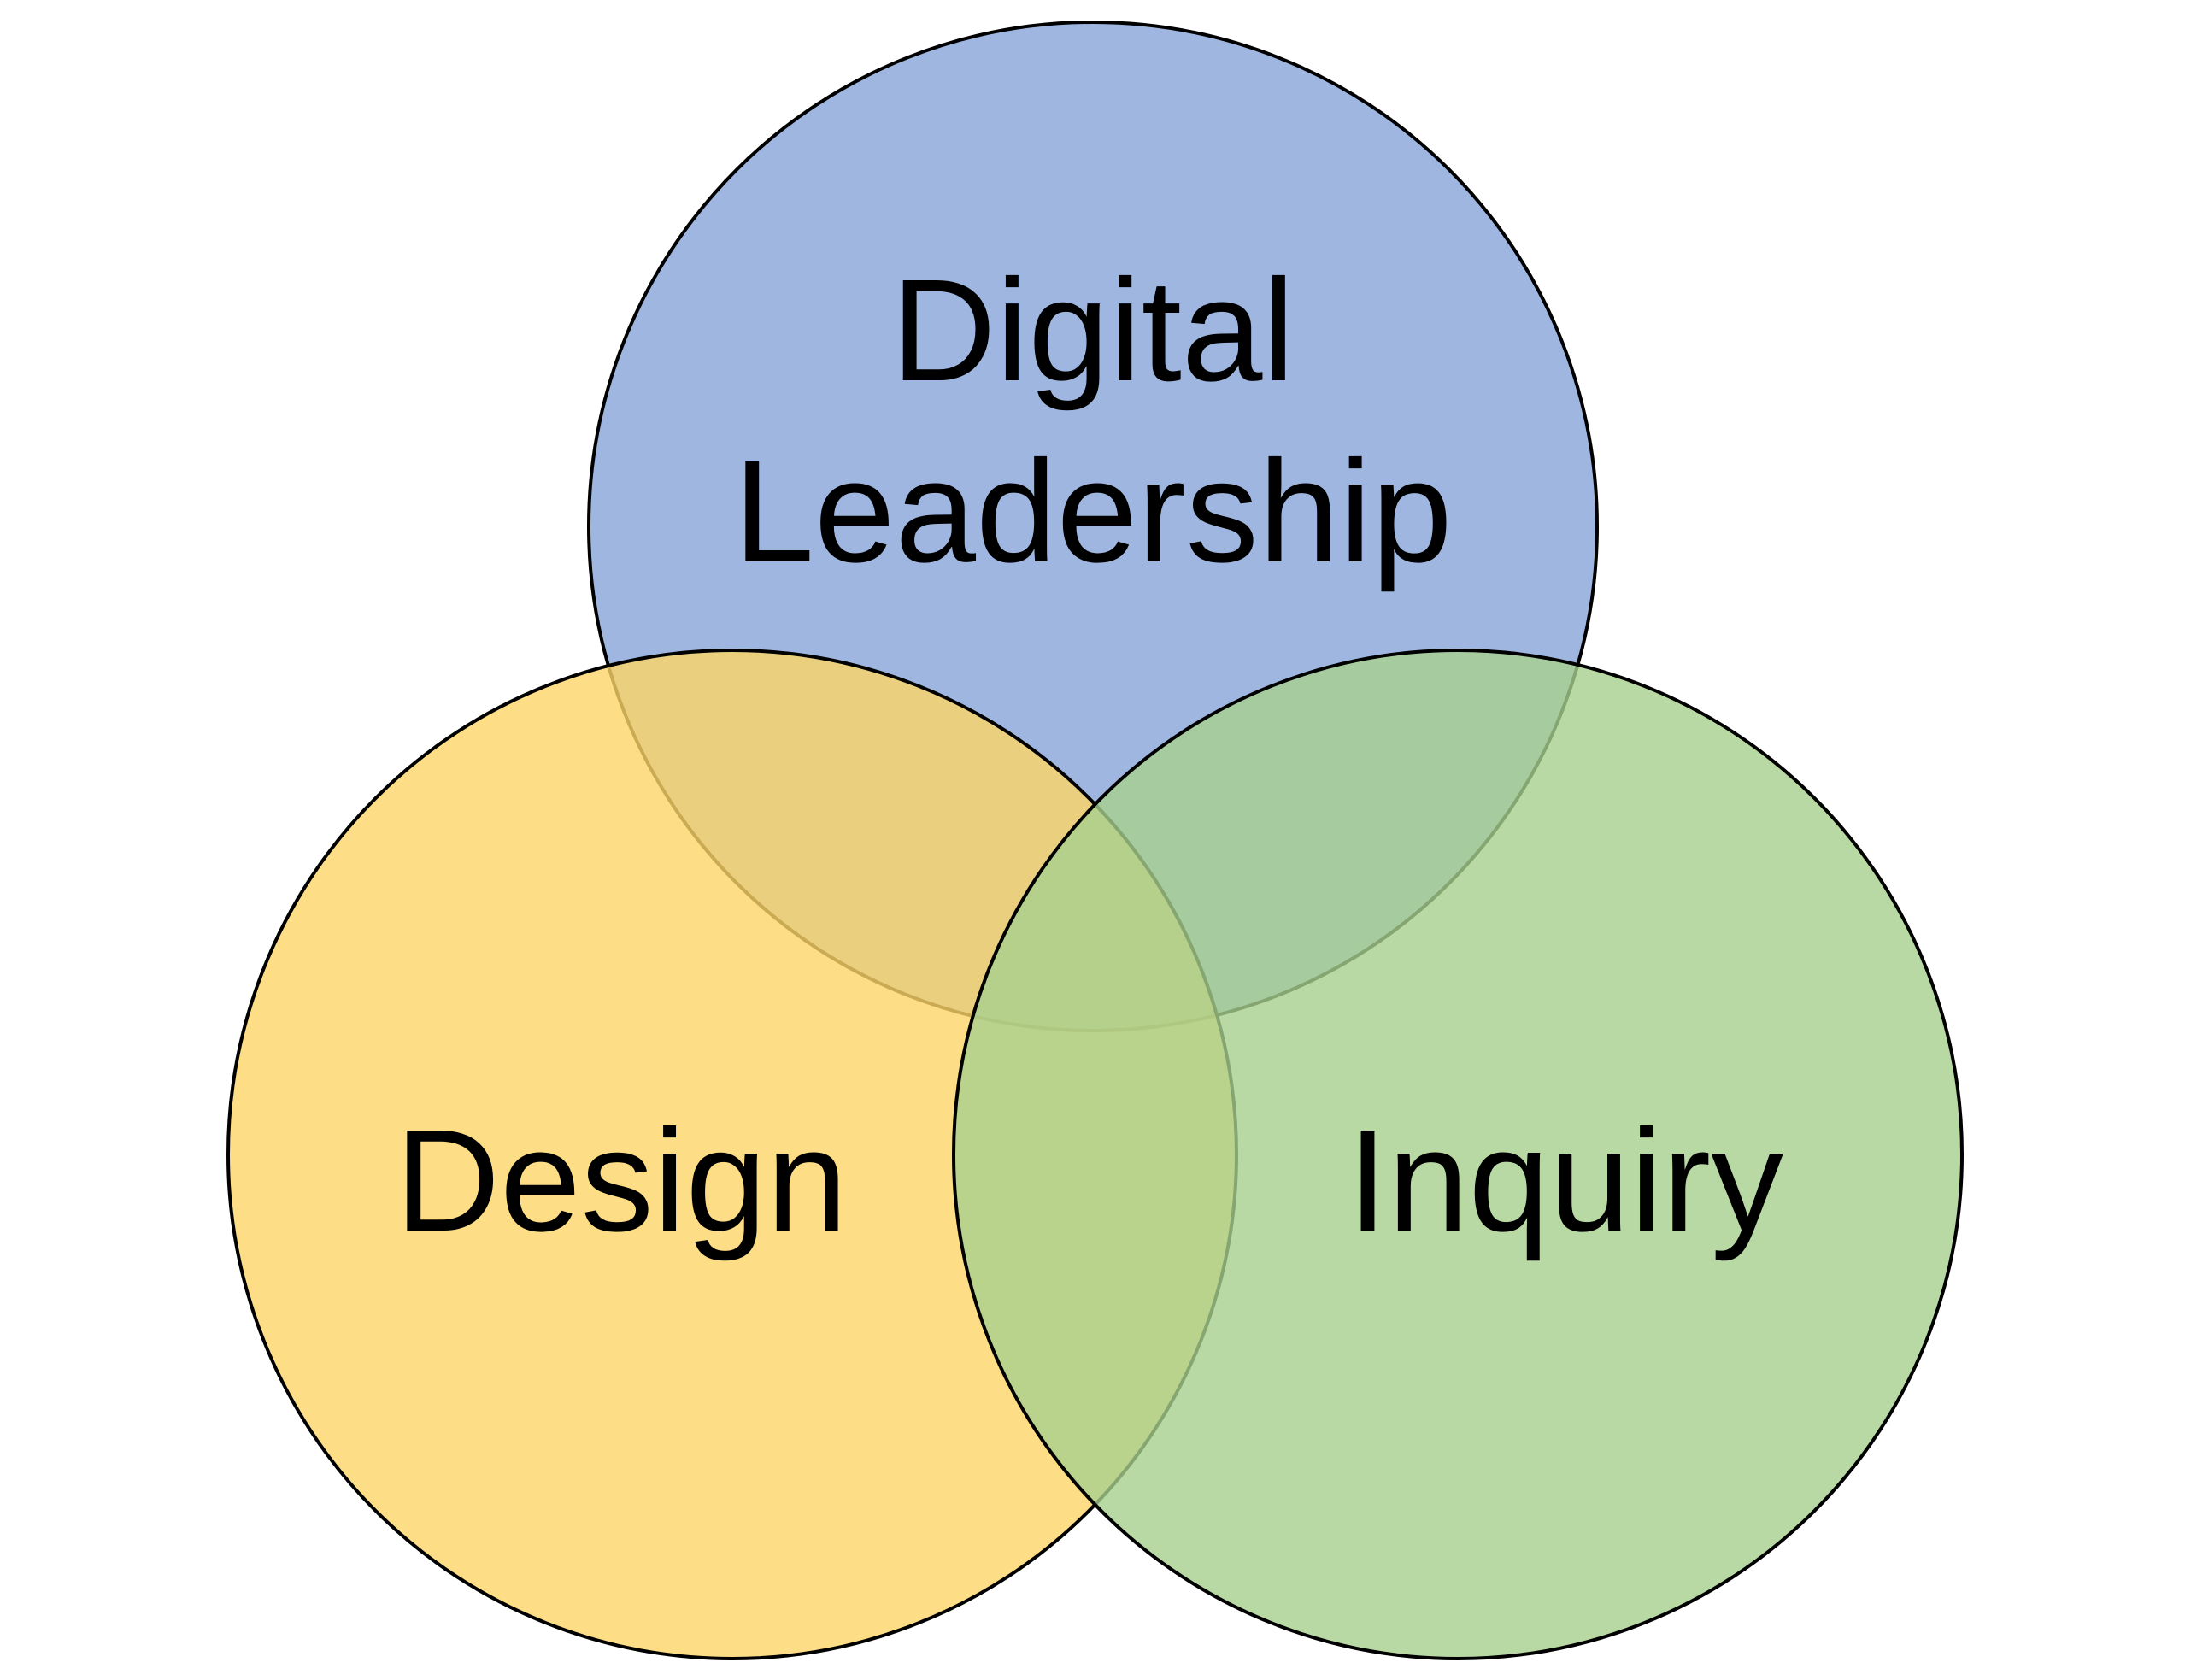 Image resolution: width=2185 pixels, height=1680 pixels. What do you see at coordinates (621, 1181) in the screenshot?
I see `design-label: Design` at bounding box center [621, 1181].